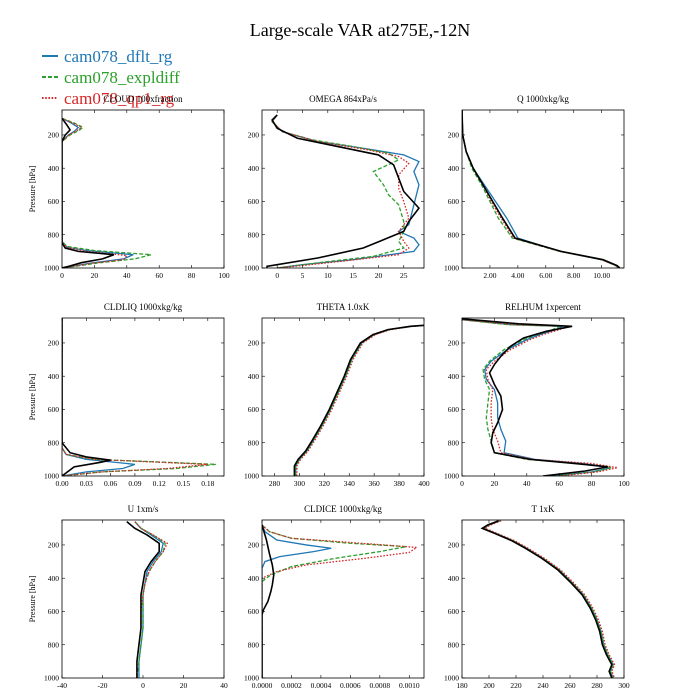 The image size is (700, 700). I want to click on x-tick-label: 100, so click(224, 275).